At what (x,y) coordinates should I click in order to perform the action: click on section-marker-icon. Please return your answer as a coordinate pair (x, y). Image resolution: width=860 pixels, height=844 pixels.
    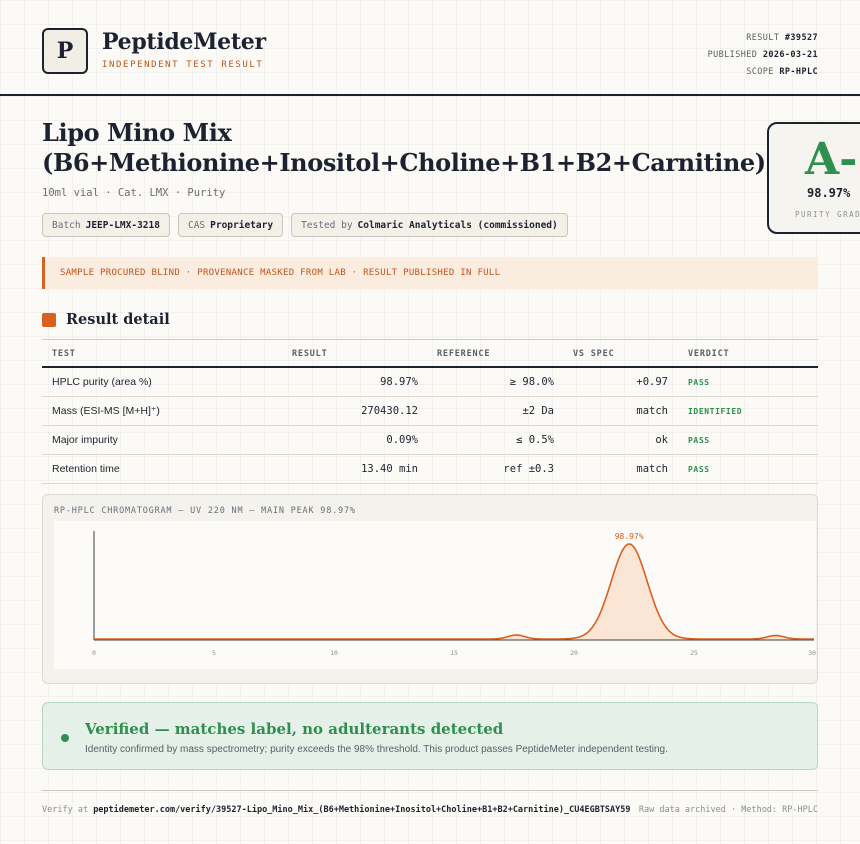
    Looking at the image, I should click on (49, 319).